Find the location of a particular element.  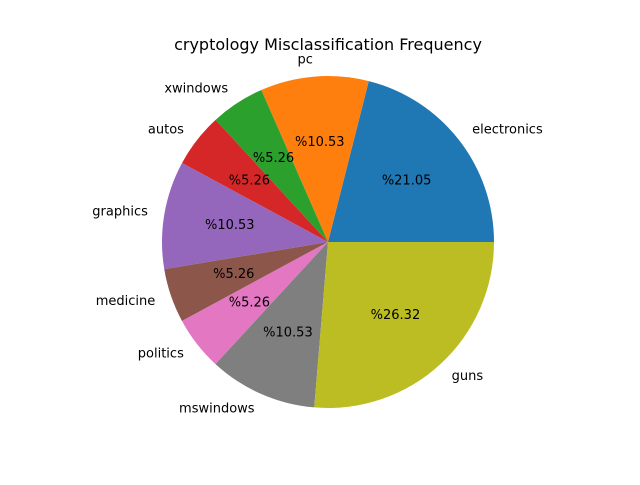

pie-slice-pc is located at coordinates (315, 158).